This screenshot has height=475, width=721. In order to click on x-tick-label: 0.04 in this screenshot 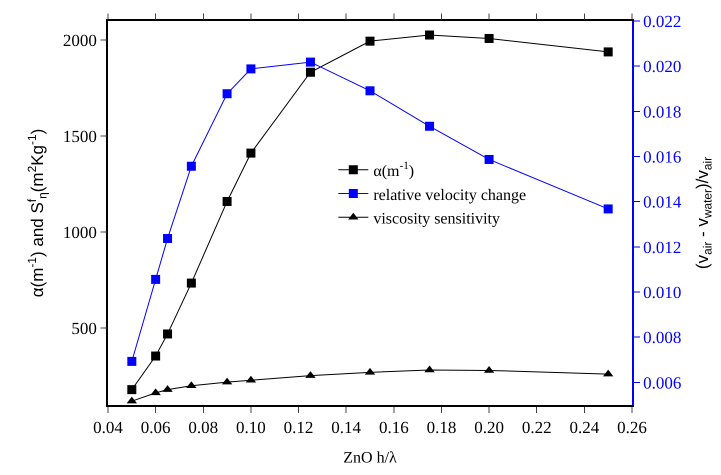, I will do `click(108, 428)`.